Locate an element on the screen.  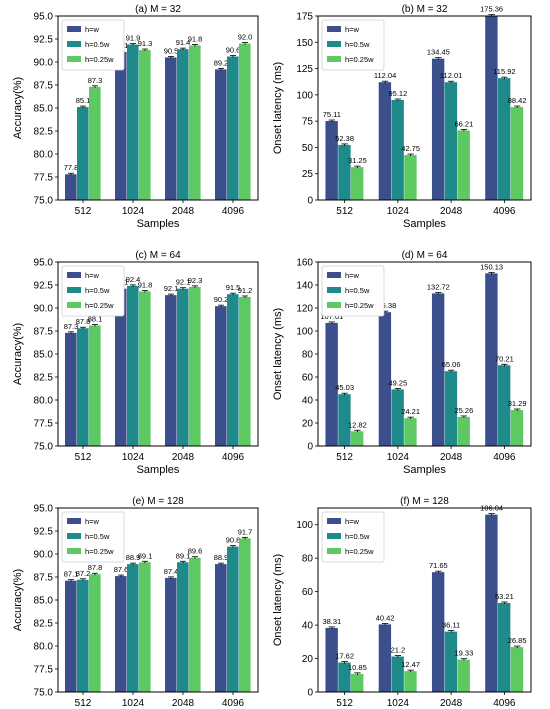
data-label: 91.4 is located at coordinates (183, 42).